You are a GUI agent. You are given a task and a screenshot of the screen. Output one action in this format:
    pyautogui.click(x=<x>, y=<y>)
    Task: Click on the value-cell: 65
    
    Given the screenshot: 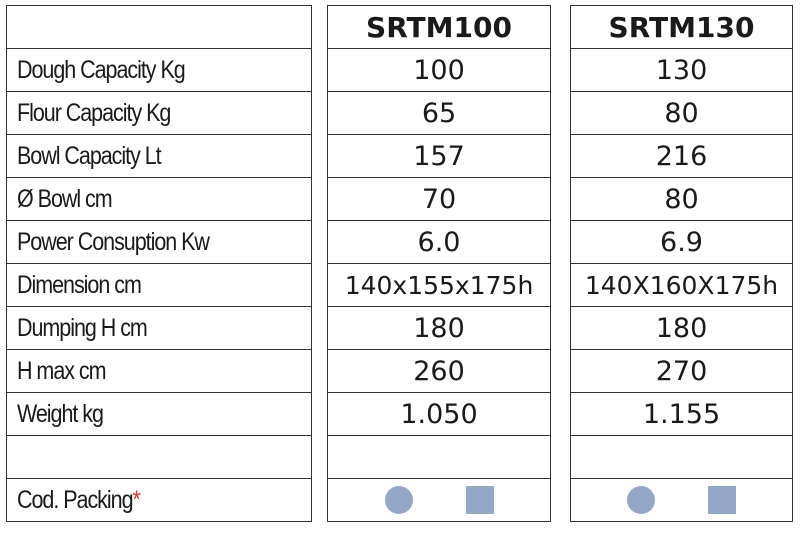 What is the action you would take?
    pyautogui.click(x=439, y=113)
    